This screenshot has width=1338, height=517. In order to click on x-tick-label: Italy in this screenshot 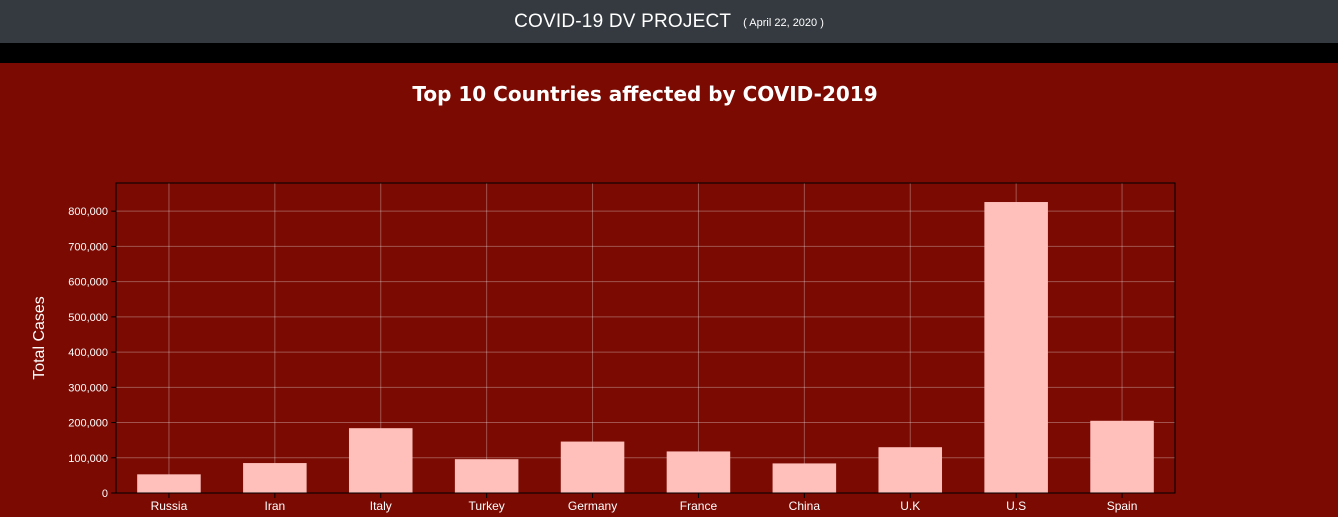, I will do `click(381, 506)`.